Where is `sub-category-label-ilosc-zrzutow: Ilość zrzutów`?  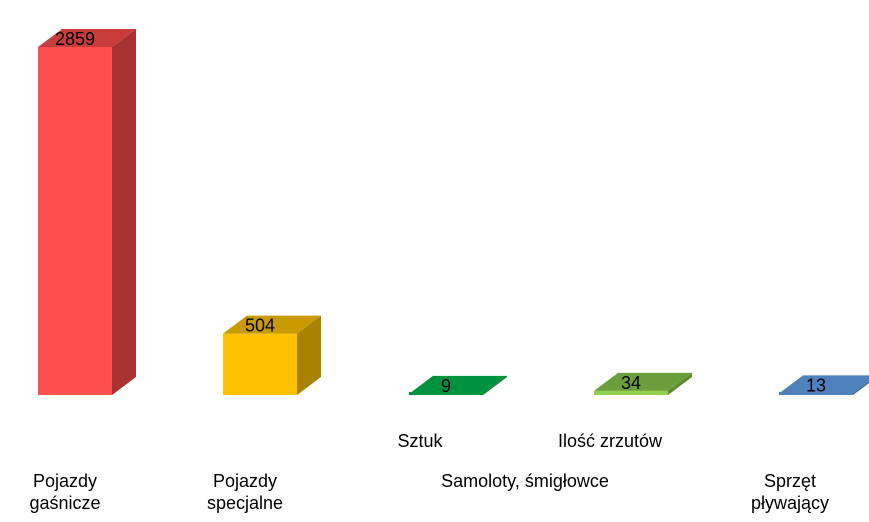 sub-category-label-ilosc-zrzutow: Ilość zrzutów is located at coordinates (610, 441).